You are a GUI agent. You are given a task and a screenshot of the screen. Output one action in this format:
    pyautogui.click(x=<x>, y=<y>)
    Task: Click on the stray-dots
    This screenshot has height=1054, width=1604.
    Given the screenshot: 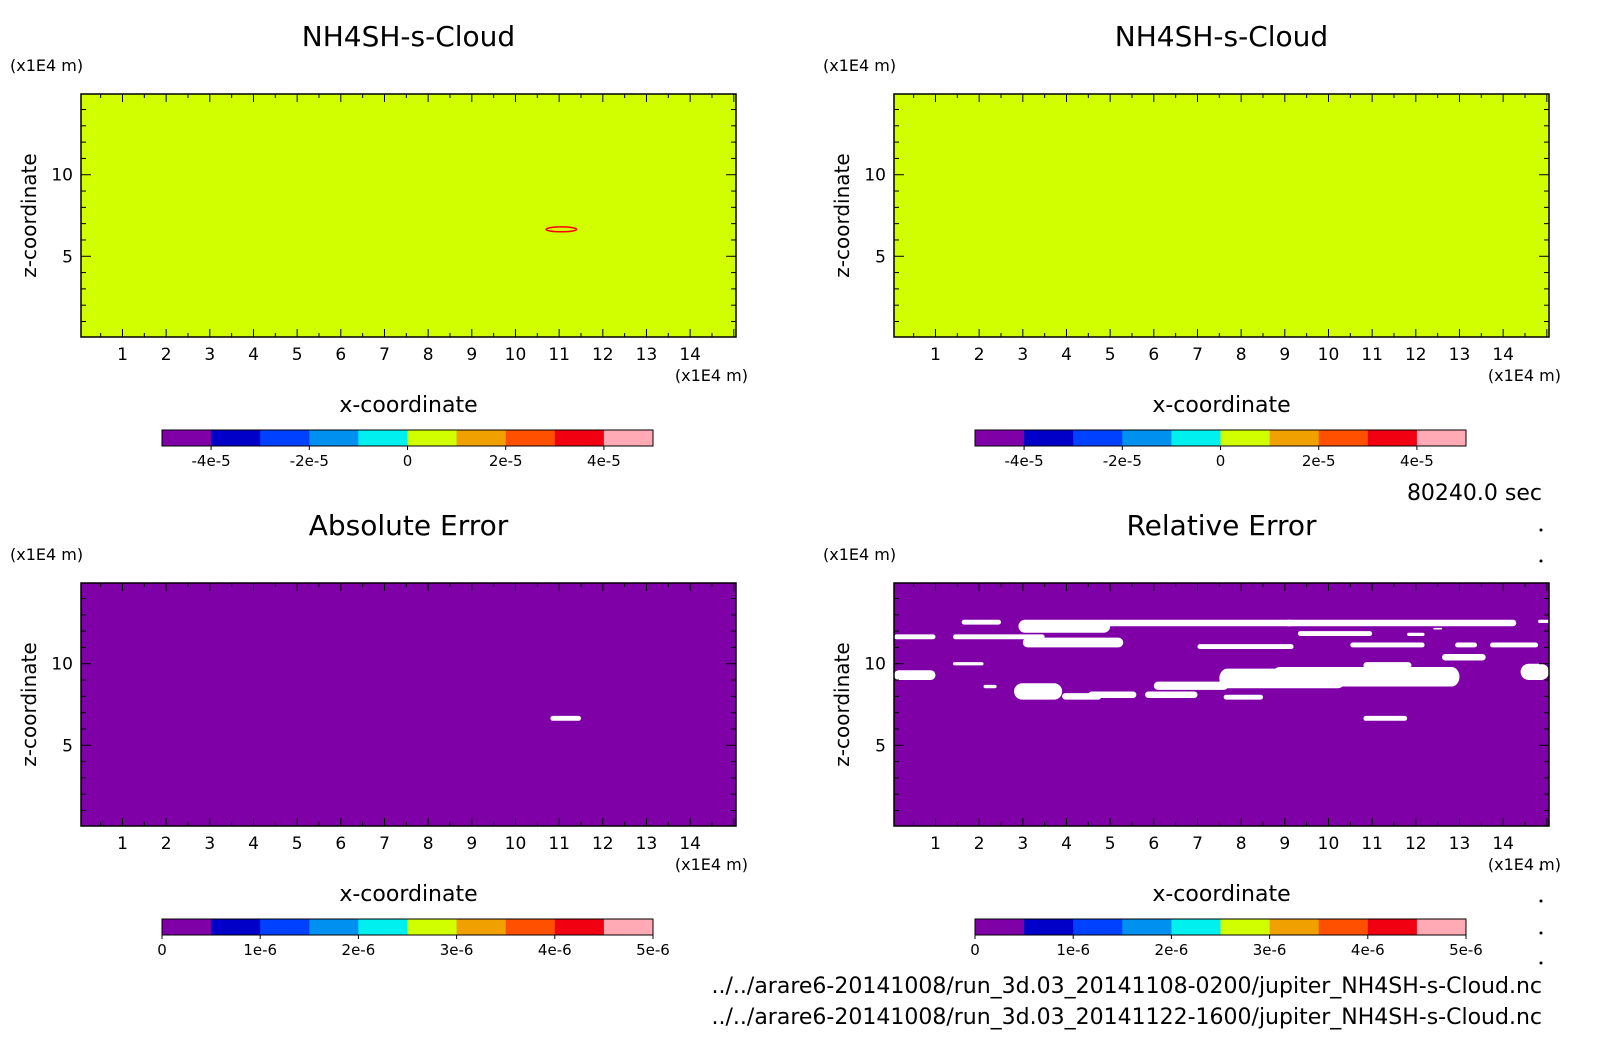 What is the action you would take?
    pyautogui.click(x=1541, y=746)
    